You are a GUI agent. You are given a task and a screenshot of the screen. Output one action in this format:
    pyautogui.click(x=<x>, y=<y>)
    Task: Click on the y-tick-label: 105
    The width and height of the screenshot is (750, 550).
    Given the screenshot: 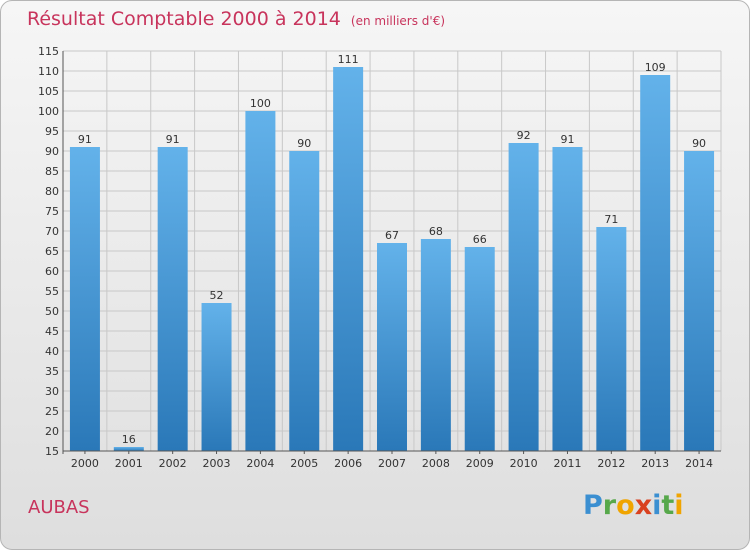 What is the action you would take?
    pyautogui.click(x=48, y=91)
    